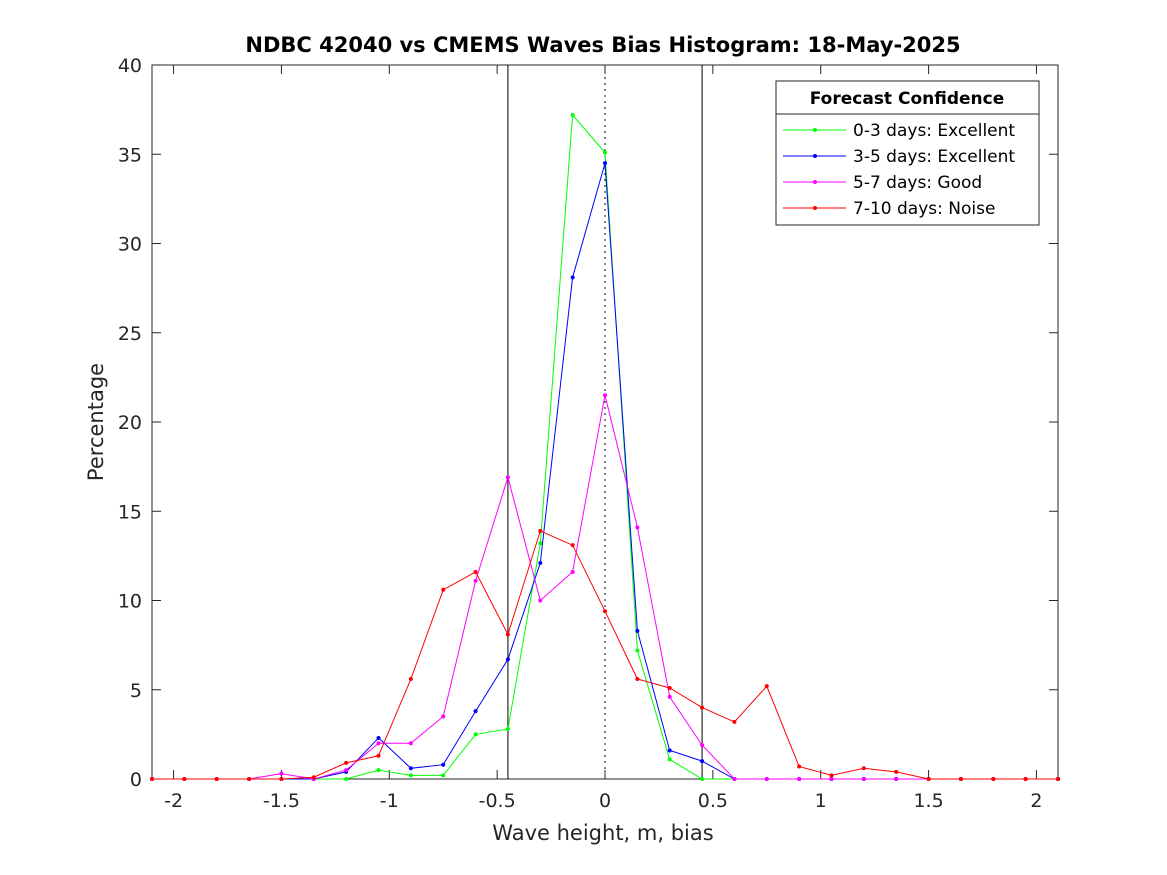 The image size is (1167, 875). Describe the element at coordinates (389, 801) in the screenshot. I see `x-tick-label: -1` at that location.